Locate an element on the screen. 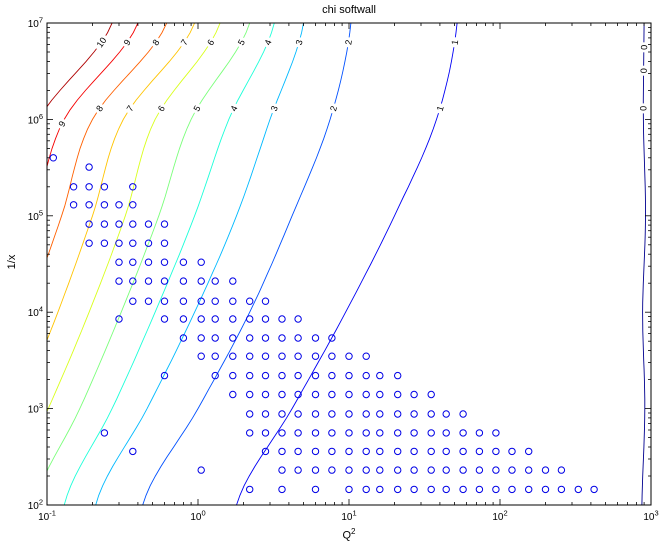 The height and width of the screenshot is (549, 664). contour-label-5: 5 is located at coordinates (197, 108).